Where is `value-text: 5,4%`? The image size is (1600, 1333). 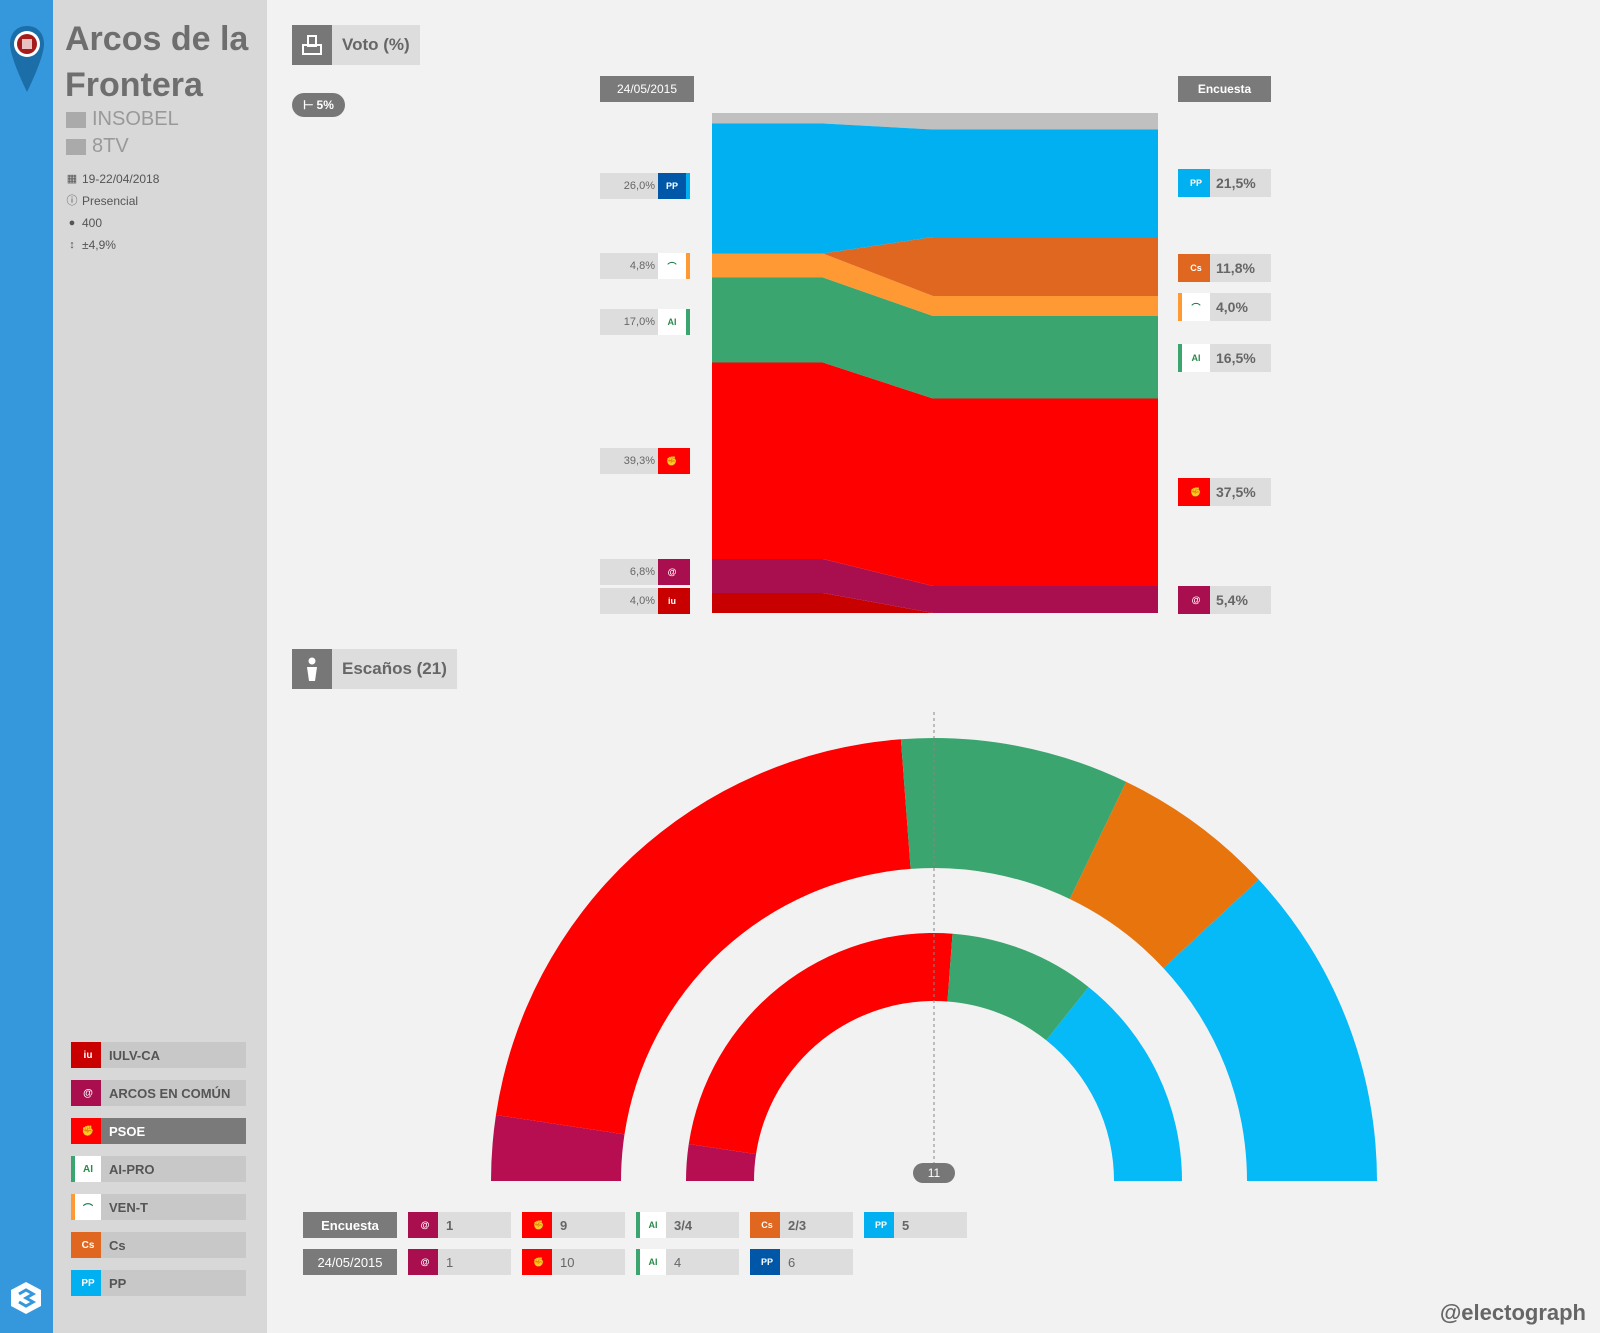 value-text: 5,4% is located at coordinates (1240, 600).